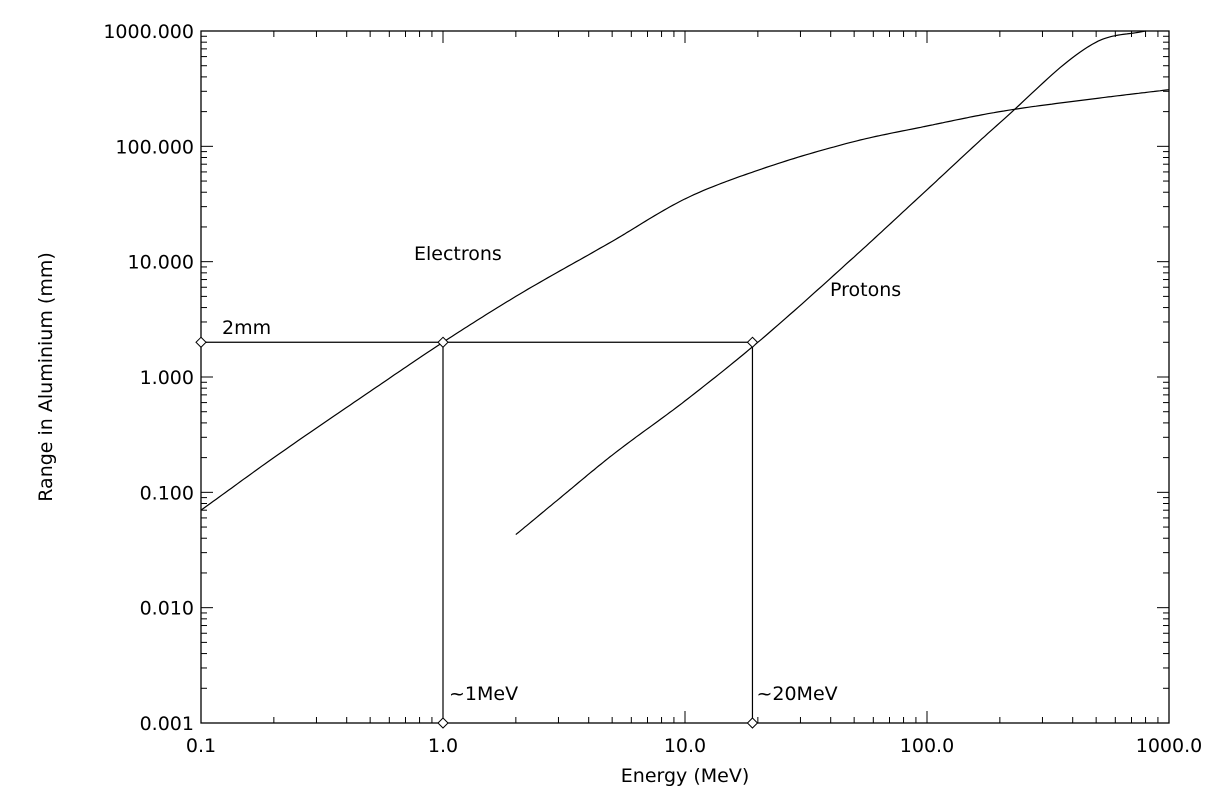 The height and width of the screenshot is (801, 1221). I want to click on annotation-20mev: ~20MeV, so click(796, 694).